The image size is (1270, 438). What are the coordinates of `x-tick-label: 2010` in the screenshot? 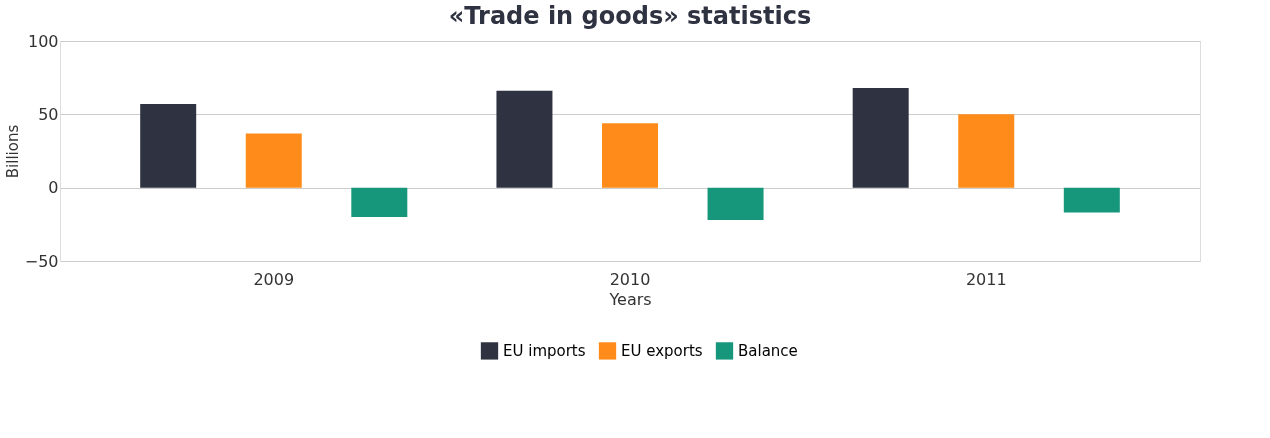 It's located at (630, 279).